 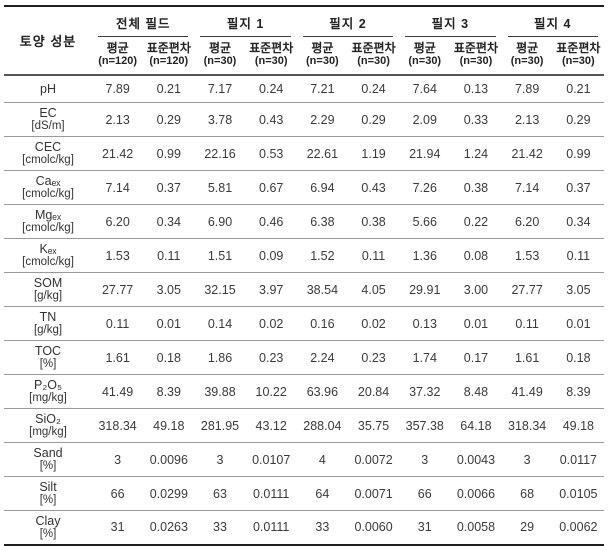 I want to click on cell-value: 63.96, so click(x=322, y=392).